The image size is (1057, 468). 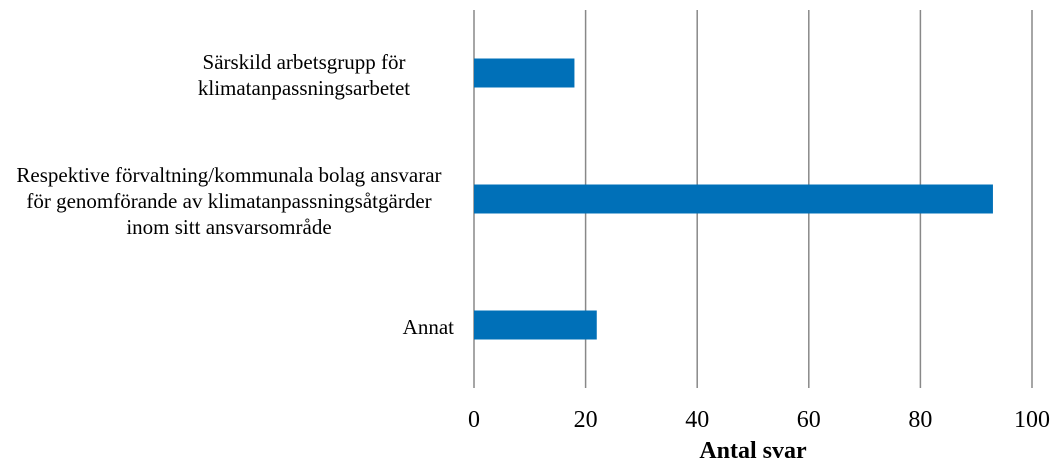 What do you see at coordinates (920, 420) in the screenshot?
I see `x-tick-label: 80` at bounding box center [920, 420].